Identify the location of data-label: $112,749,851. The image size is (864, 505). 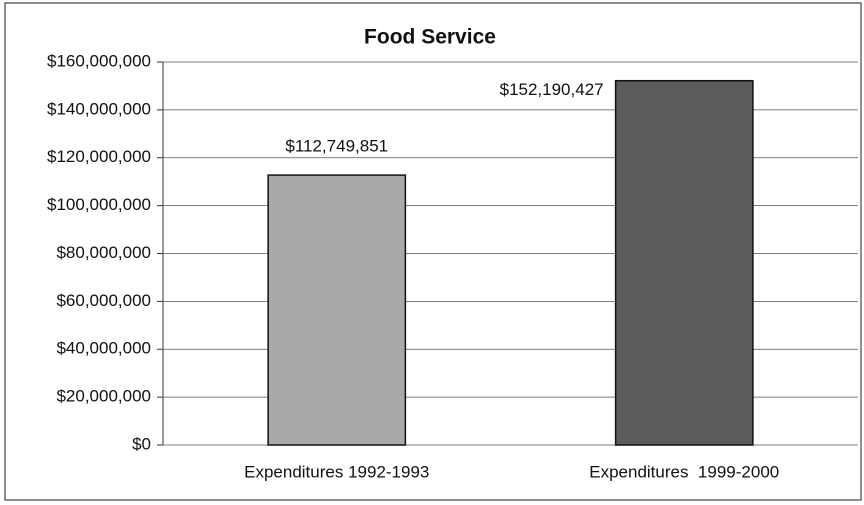
(336, 146).